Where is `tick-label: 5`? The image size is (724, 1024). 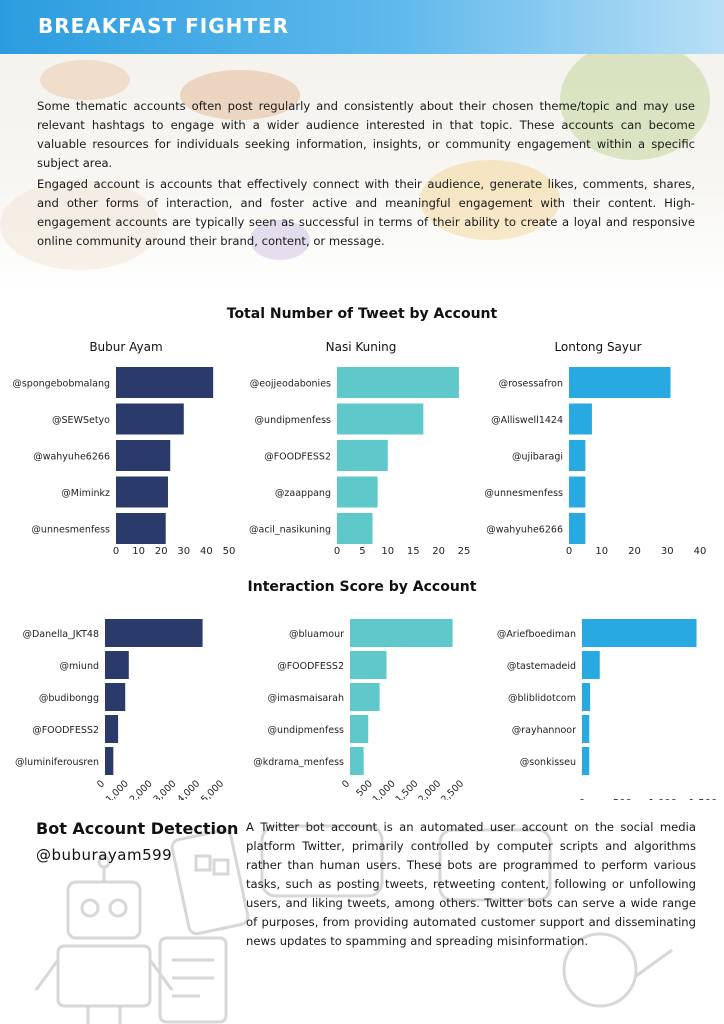 tick-label: 5 is located at coordinates (362, 551).